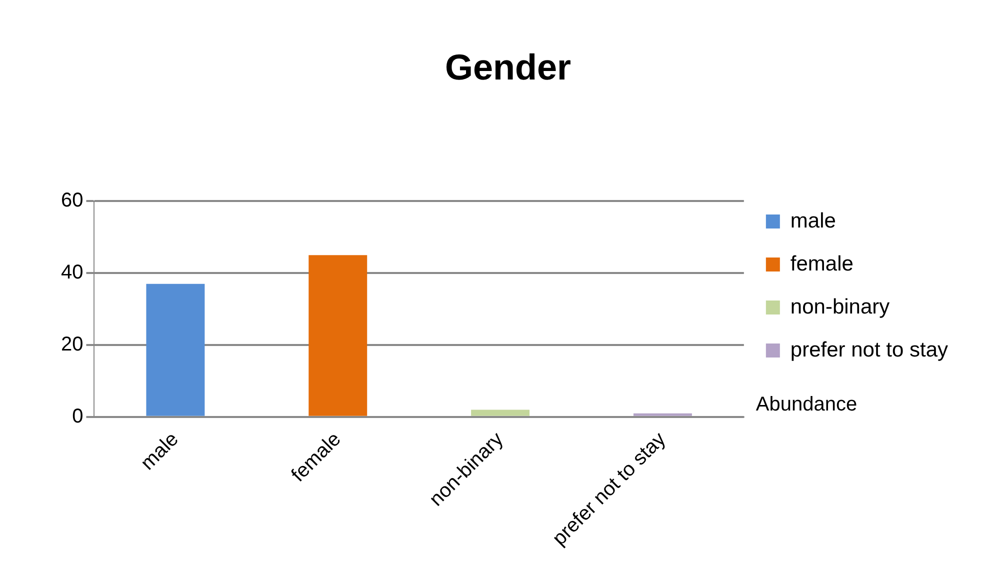  What do you see at coordinates (508, 67) in the screenshot?
I see `chart-title: Gender` at bounding box center [508, 67].